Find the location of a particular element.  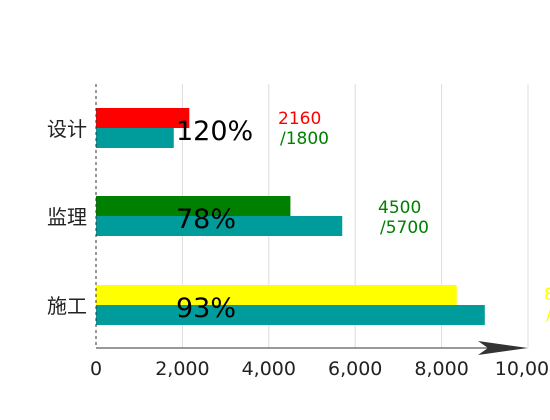

x-tick-label: 10,000 is located at coordinates (522, 369).